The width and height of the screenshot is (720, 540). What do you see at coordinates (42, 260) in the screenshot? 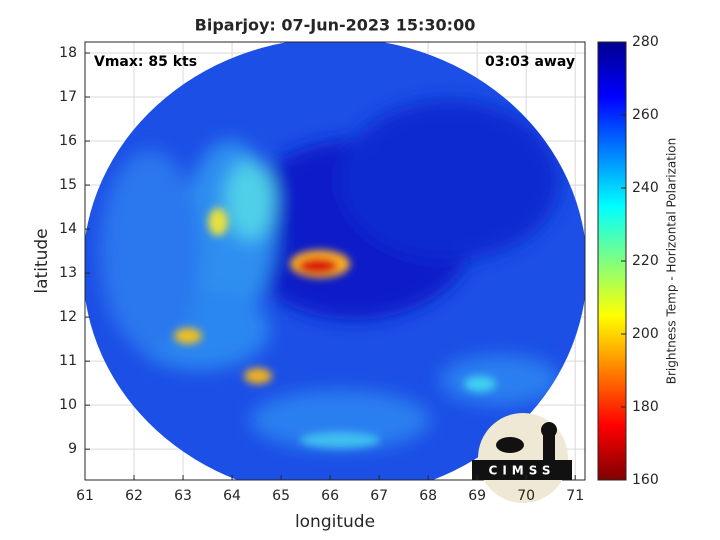
I see `y-axis-label: latitude` at bounding box center [42, 260].